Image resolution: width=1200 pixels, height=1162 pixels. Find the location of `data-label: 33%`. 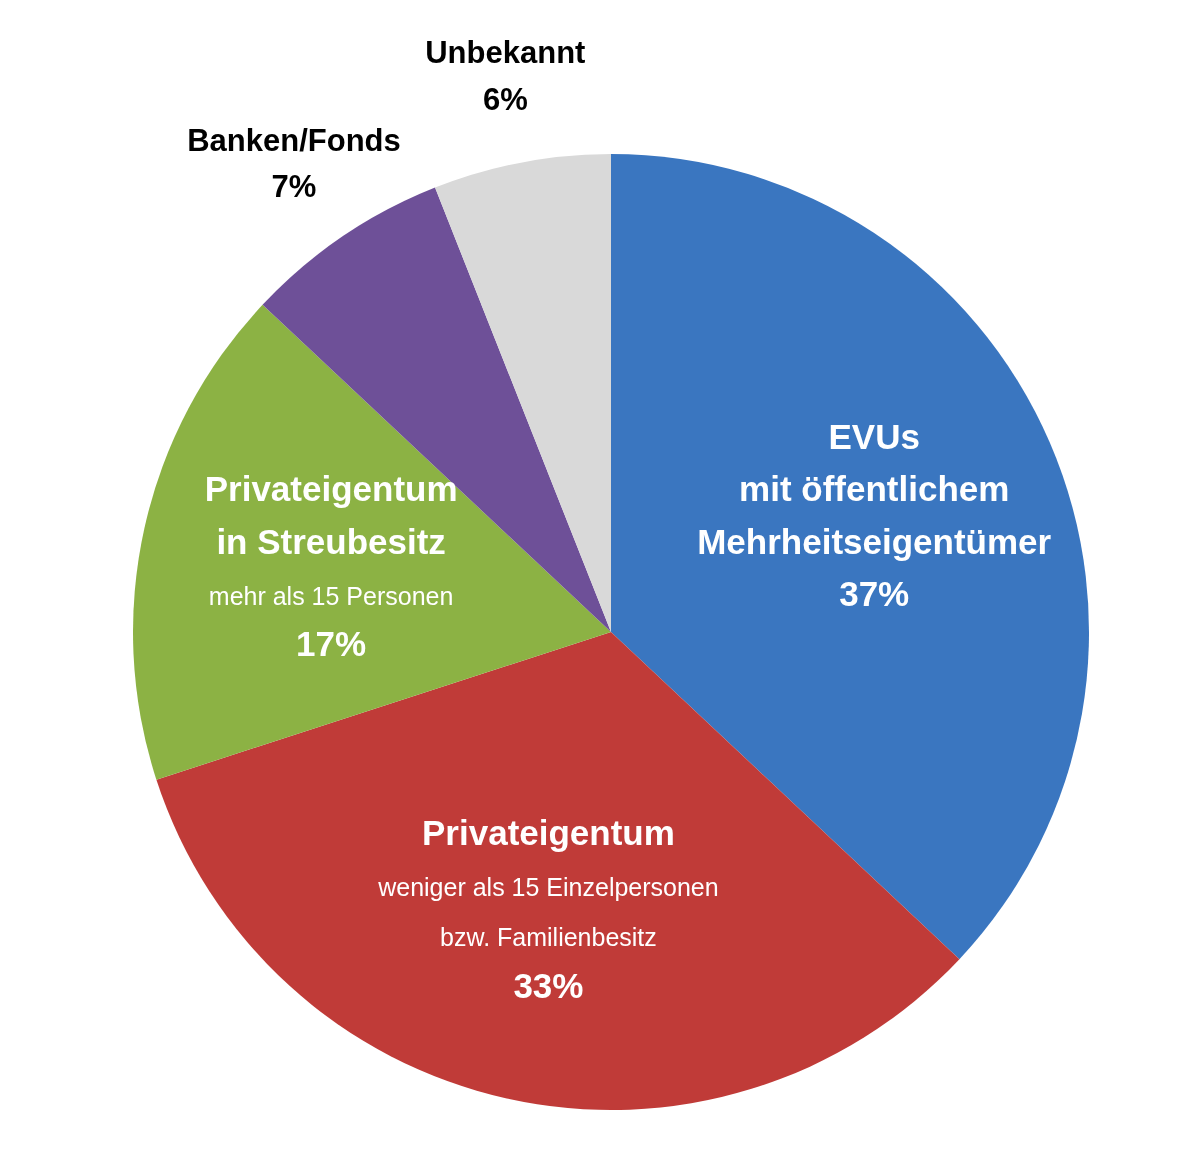

data-label: 33% is located at coordinates (548, 985).